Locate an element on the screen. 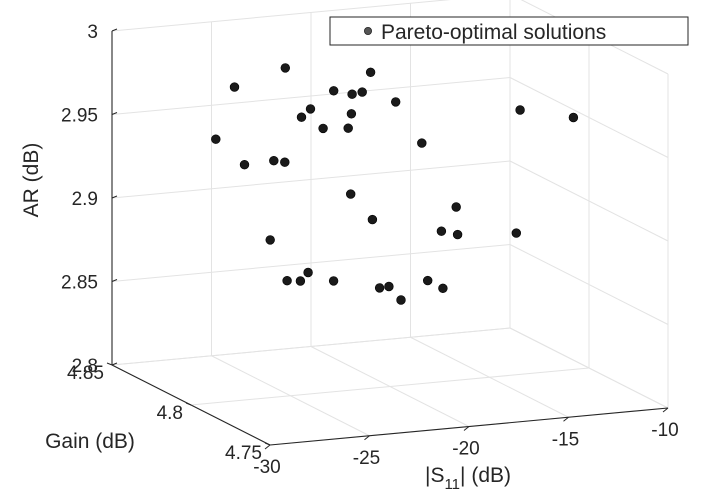 The height and width of the screenshot is (502, 718). z-axis-label: AR (dB) is located at coordinates (31, 180).